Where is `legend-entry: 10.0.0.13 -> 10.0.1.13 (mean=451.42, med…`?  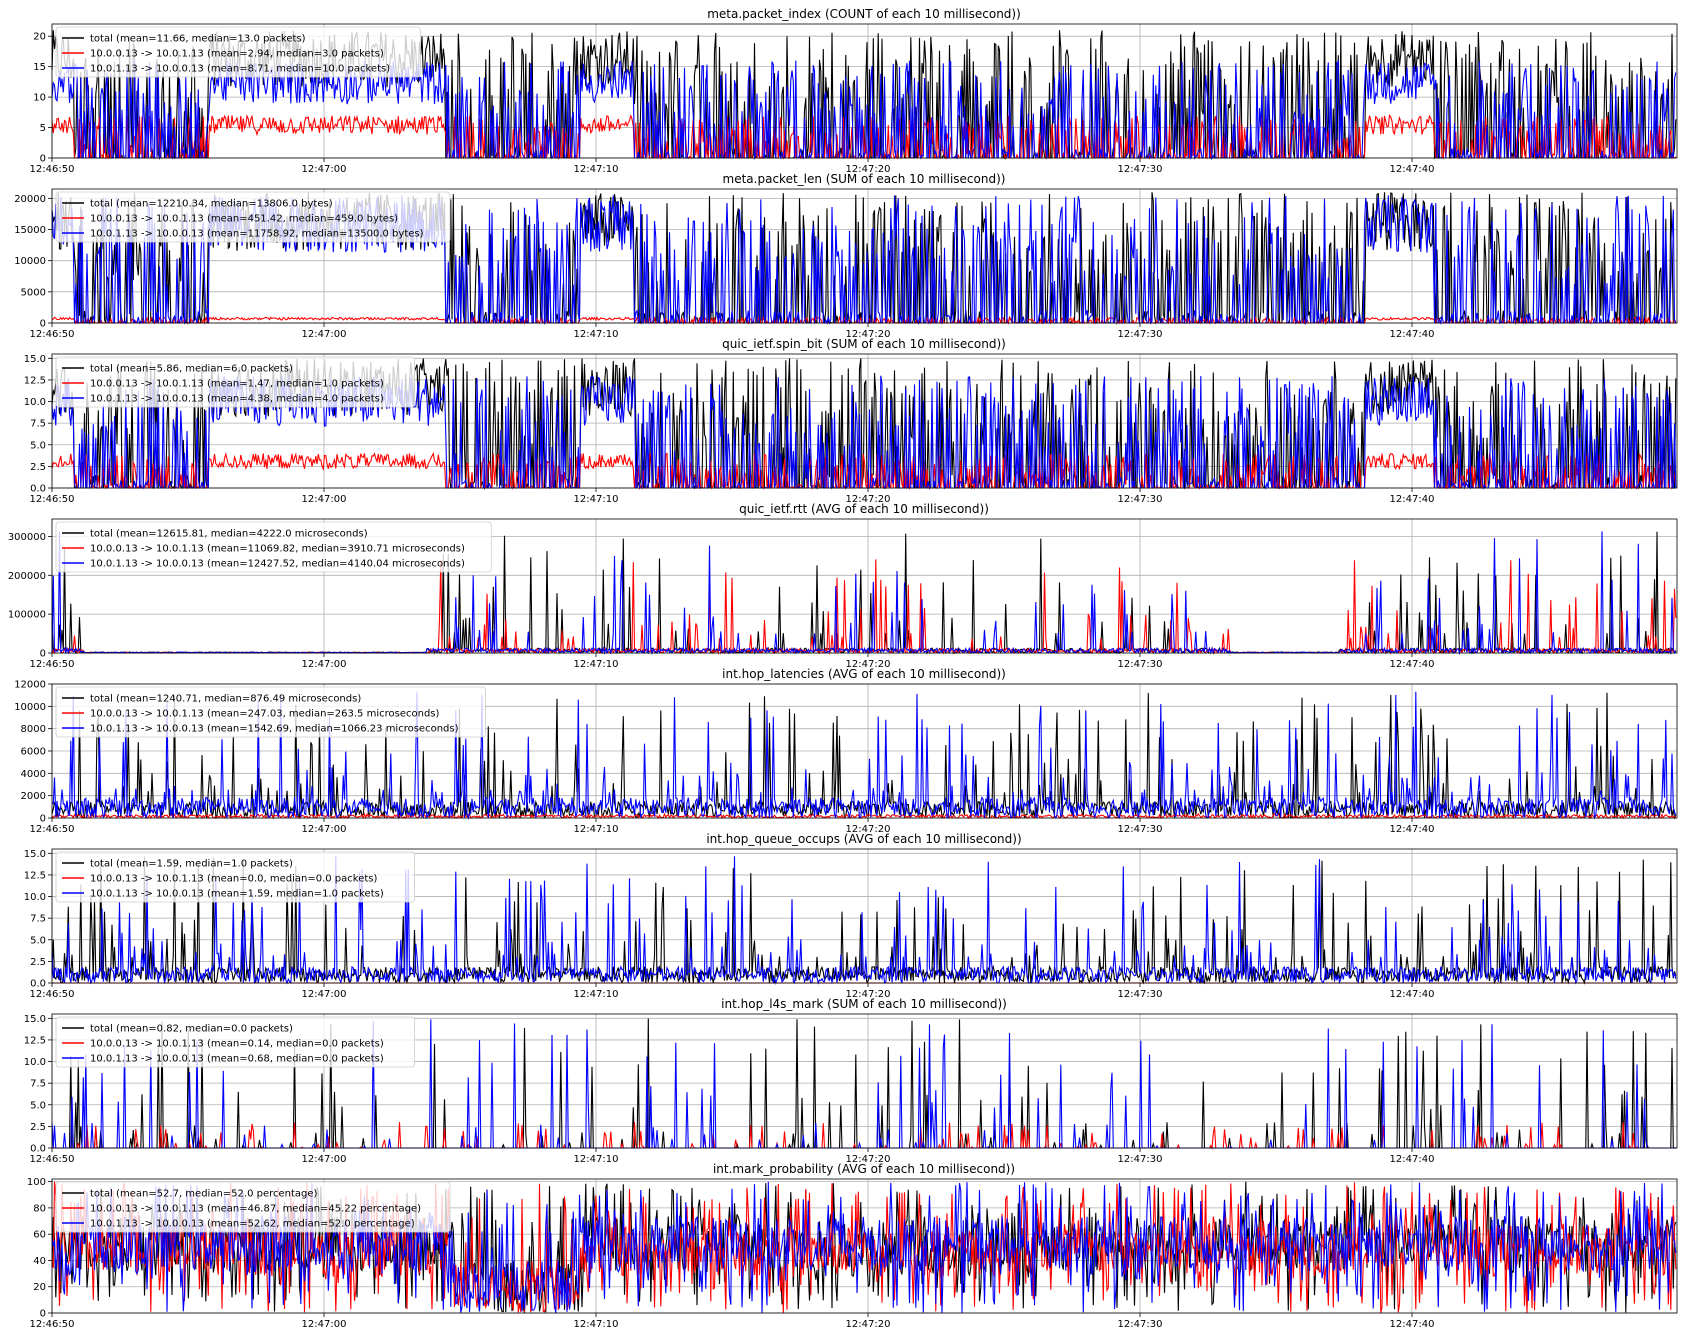 legend-entry: 10.0.0.13 -> 10.0.1.13 (mean=451.42, med… is located at coordinates (244, 219).